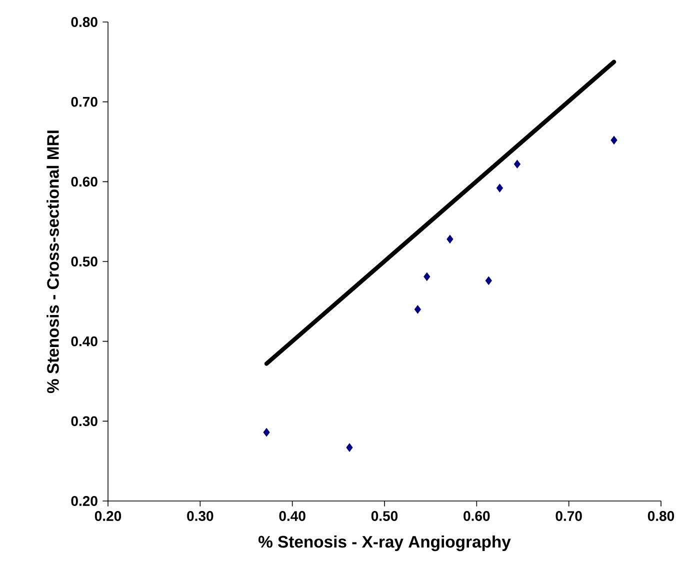  I want to click on x-tick-label: 0.20, so click(108, 516).